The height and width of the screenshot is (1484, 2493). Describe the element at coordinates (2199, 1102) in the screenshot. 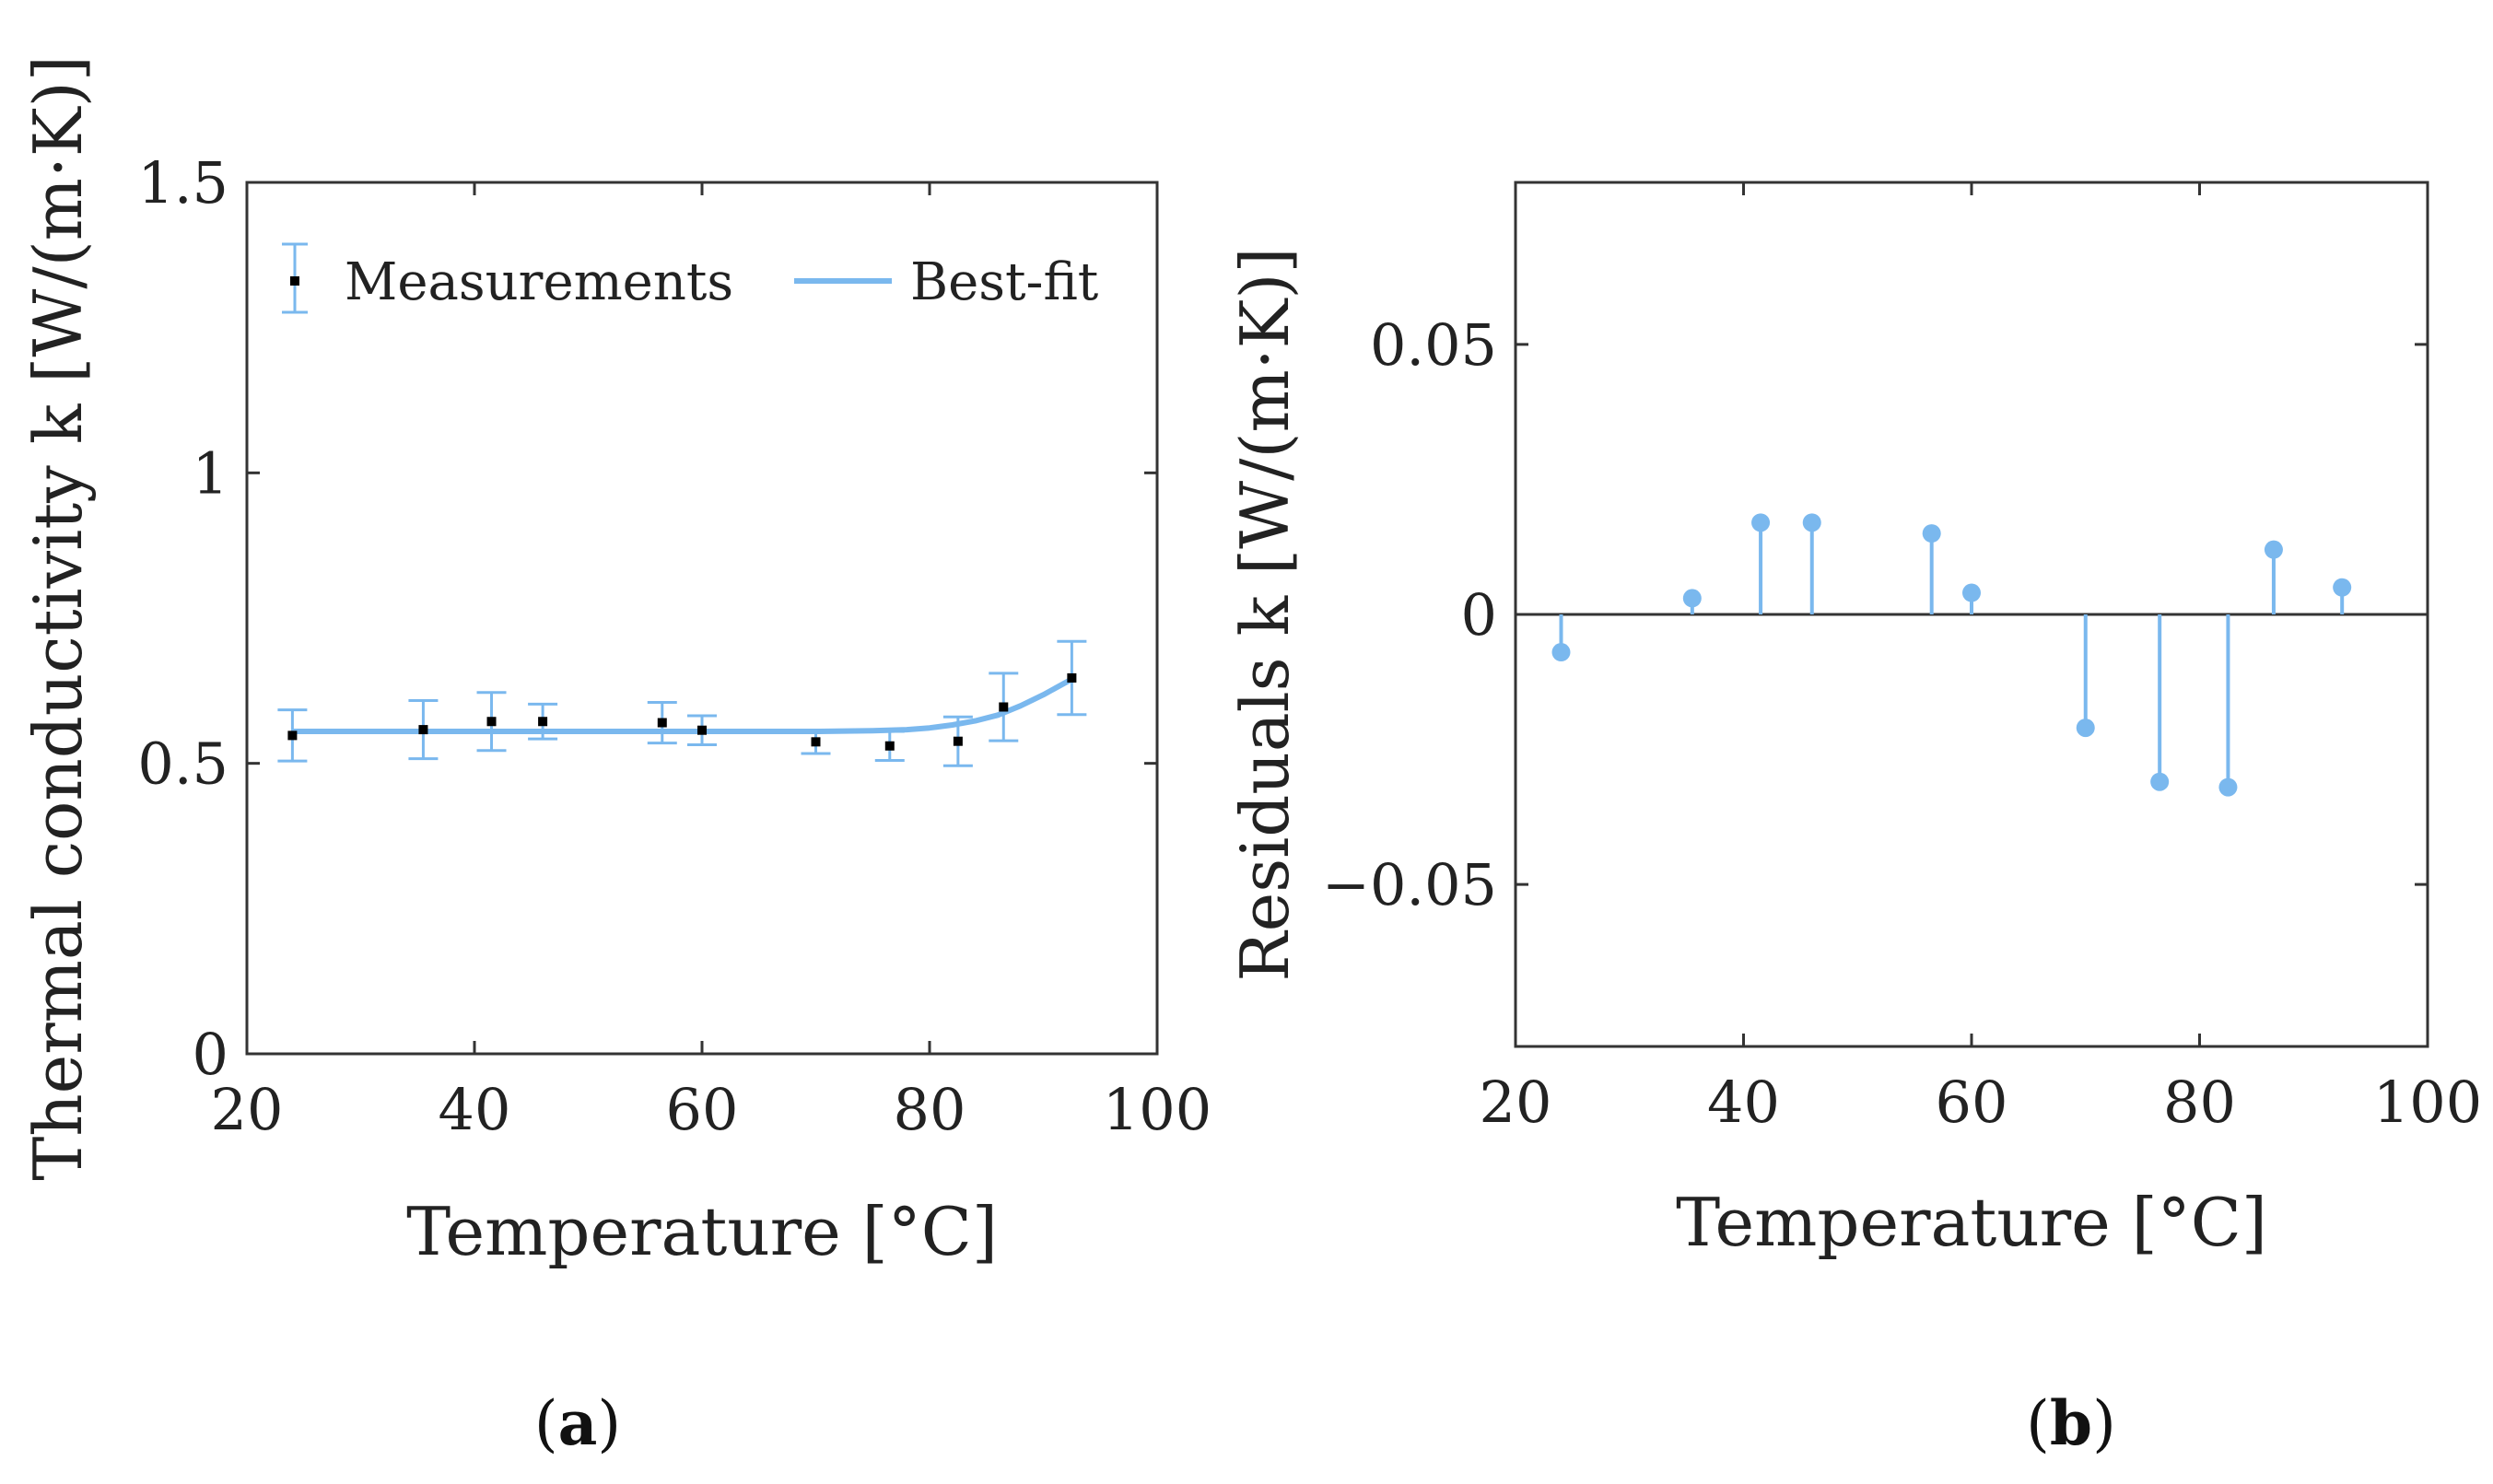

I see `panel-b-xtick-label: 80` at that location.